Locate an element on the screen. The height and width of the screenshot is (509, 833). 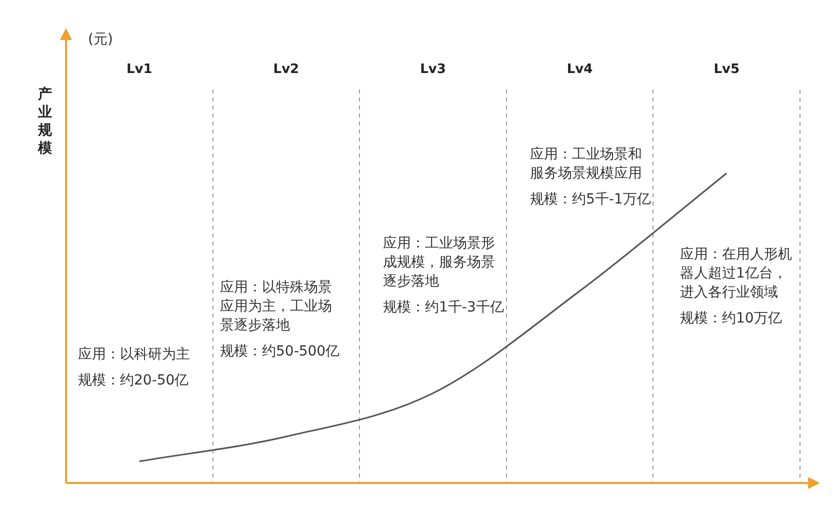
annotation: 应用：以特殊场景应用为主，工业场景逐步落地 is located at coordinates (276, 307).